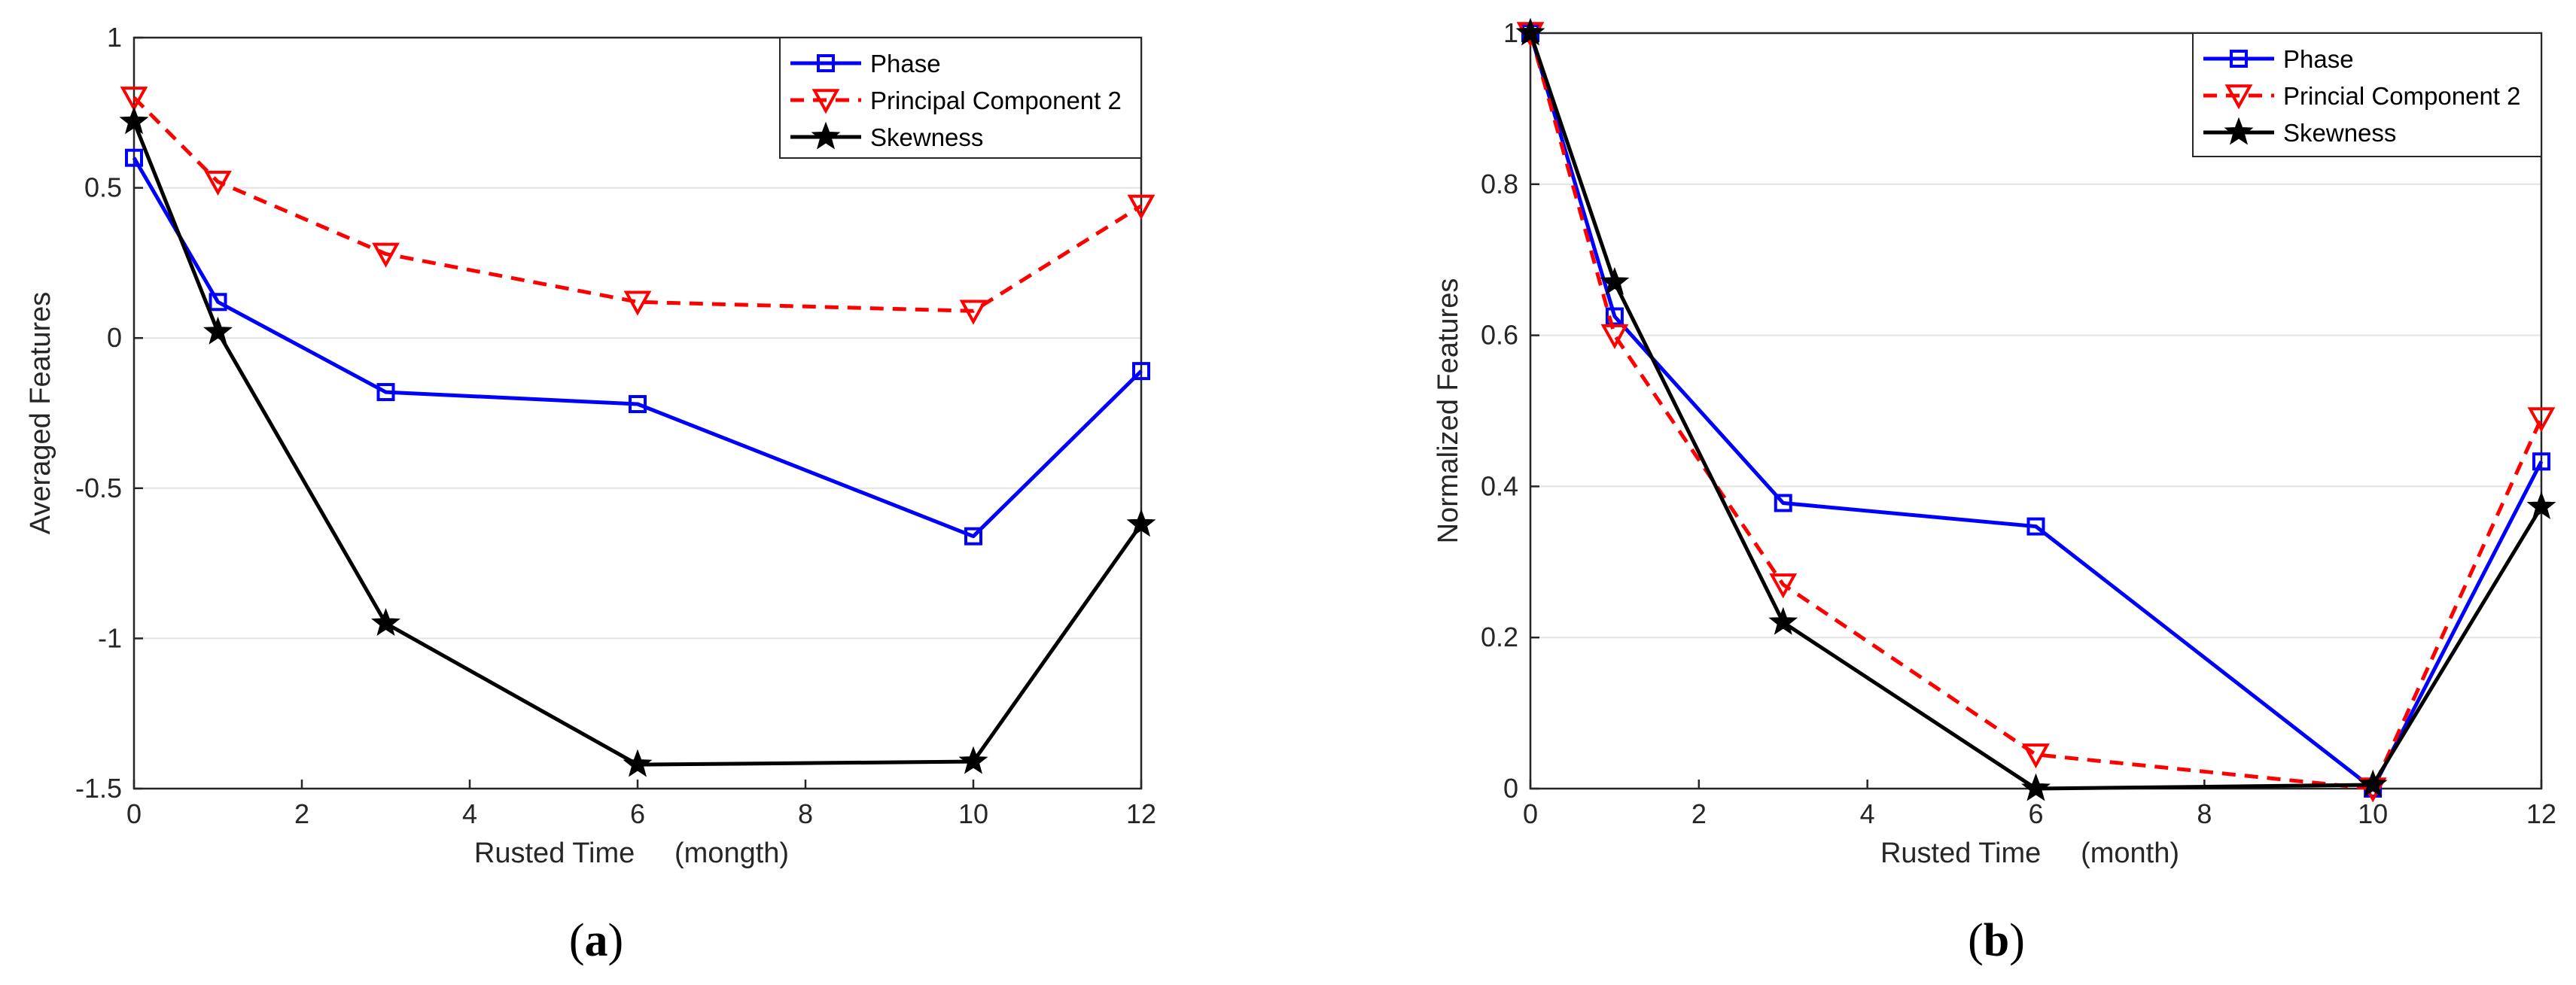 This screenshot has width=2576, height=985. I want to click on y-axis-label: Averaged Features, so click(41, 413).